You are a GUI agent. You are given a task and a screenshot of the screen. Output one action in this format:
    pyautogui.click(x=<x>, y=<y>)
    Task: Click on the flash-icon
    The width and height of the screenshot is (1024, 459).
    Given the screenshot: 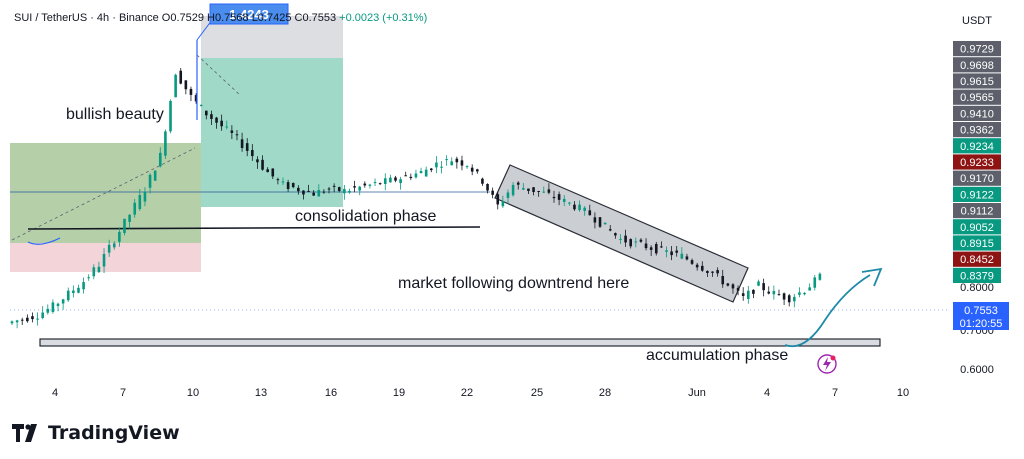 What is the action you would take?
    pyautogui.click(x=827, y=364)
    